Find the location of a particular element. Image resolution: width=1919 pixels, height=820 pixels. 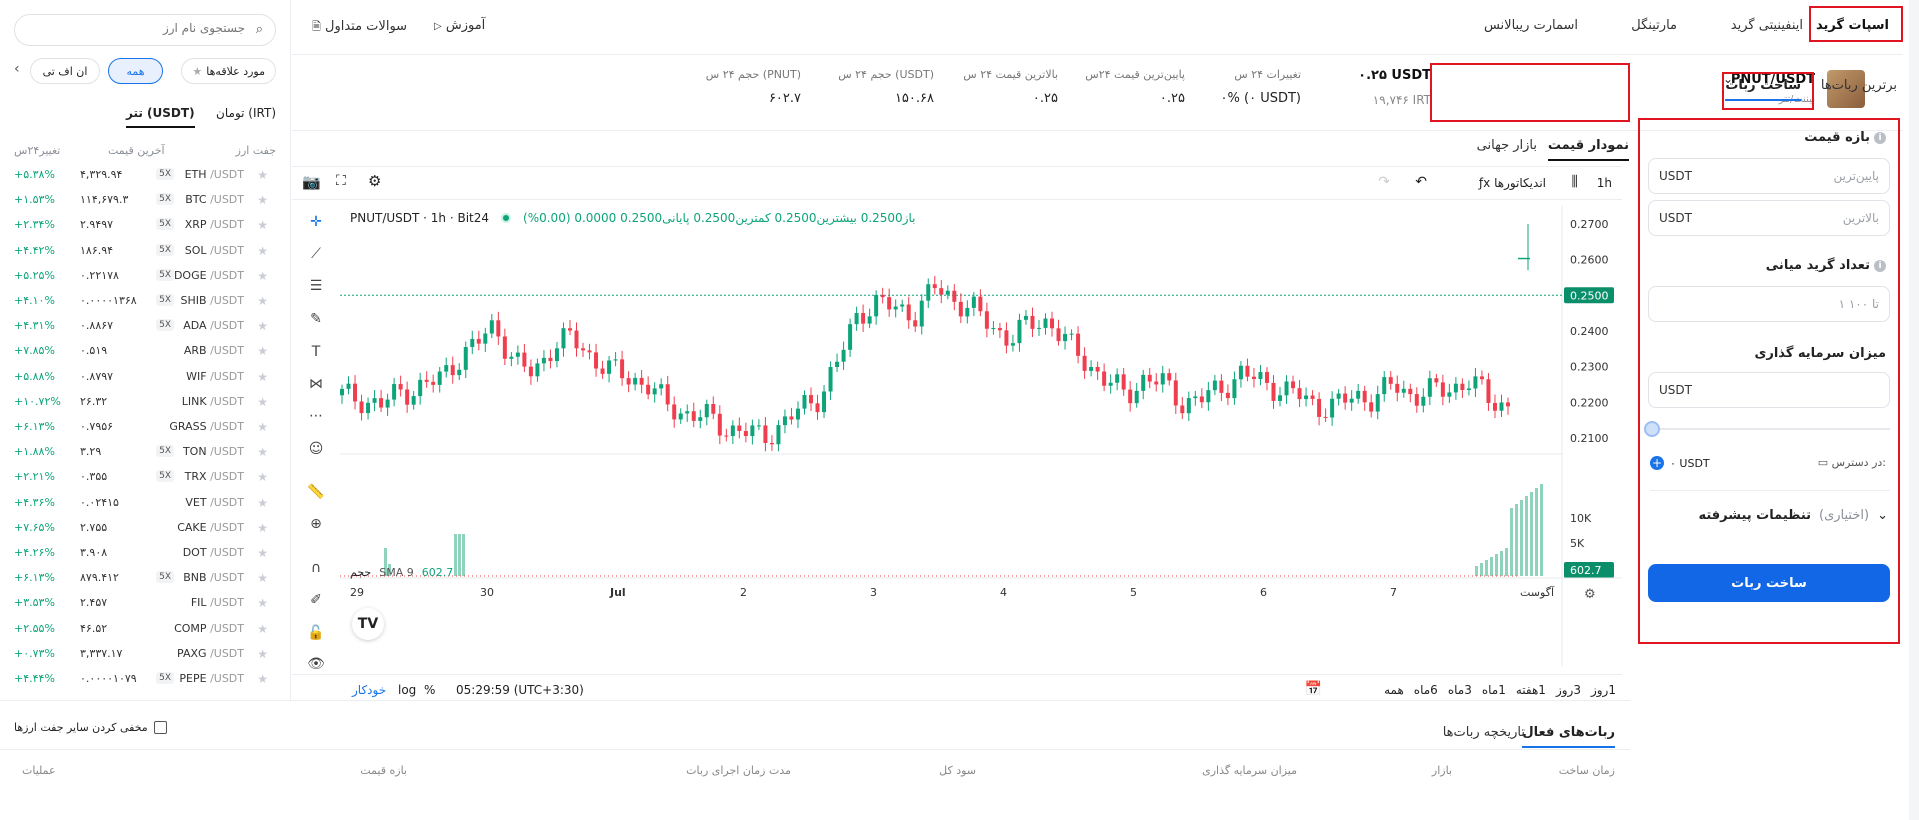

fib-lines-icon: ☰ is located at coordinates (316, 286).